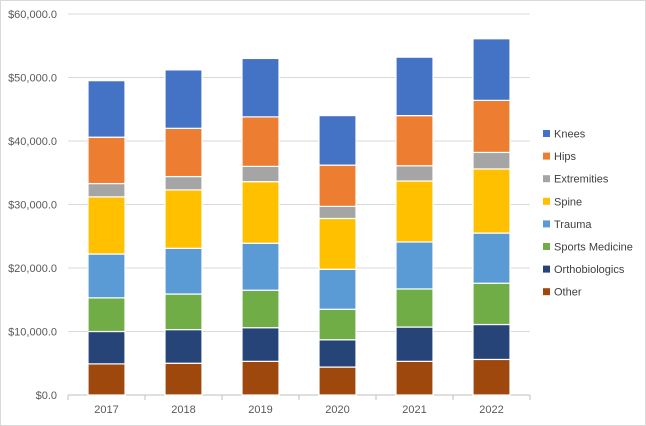 The image size is (646, 426). I want to click on bar-extremities-2019, so click(260, 174).